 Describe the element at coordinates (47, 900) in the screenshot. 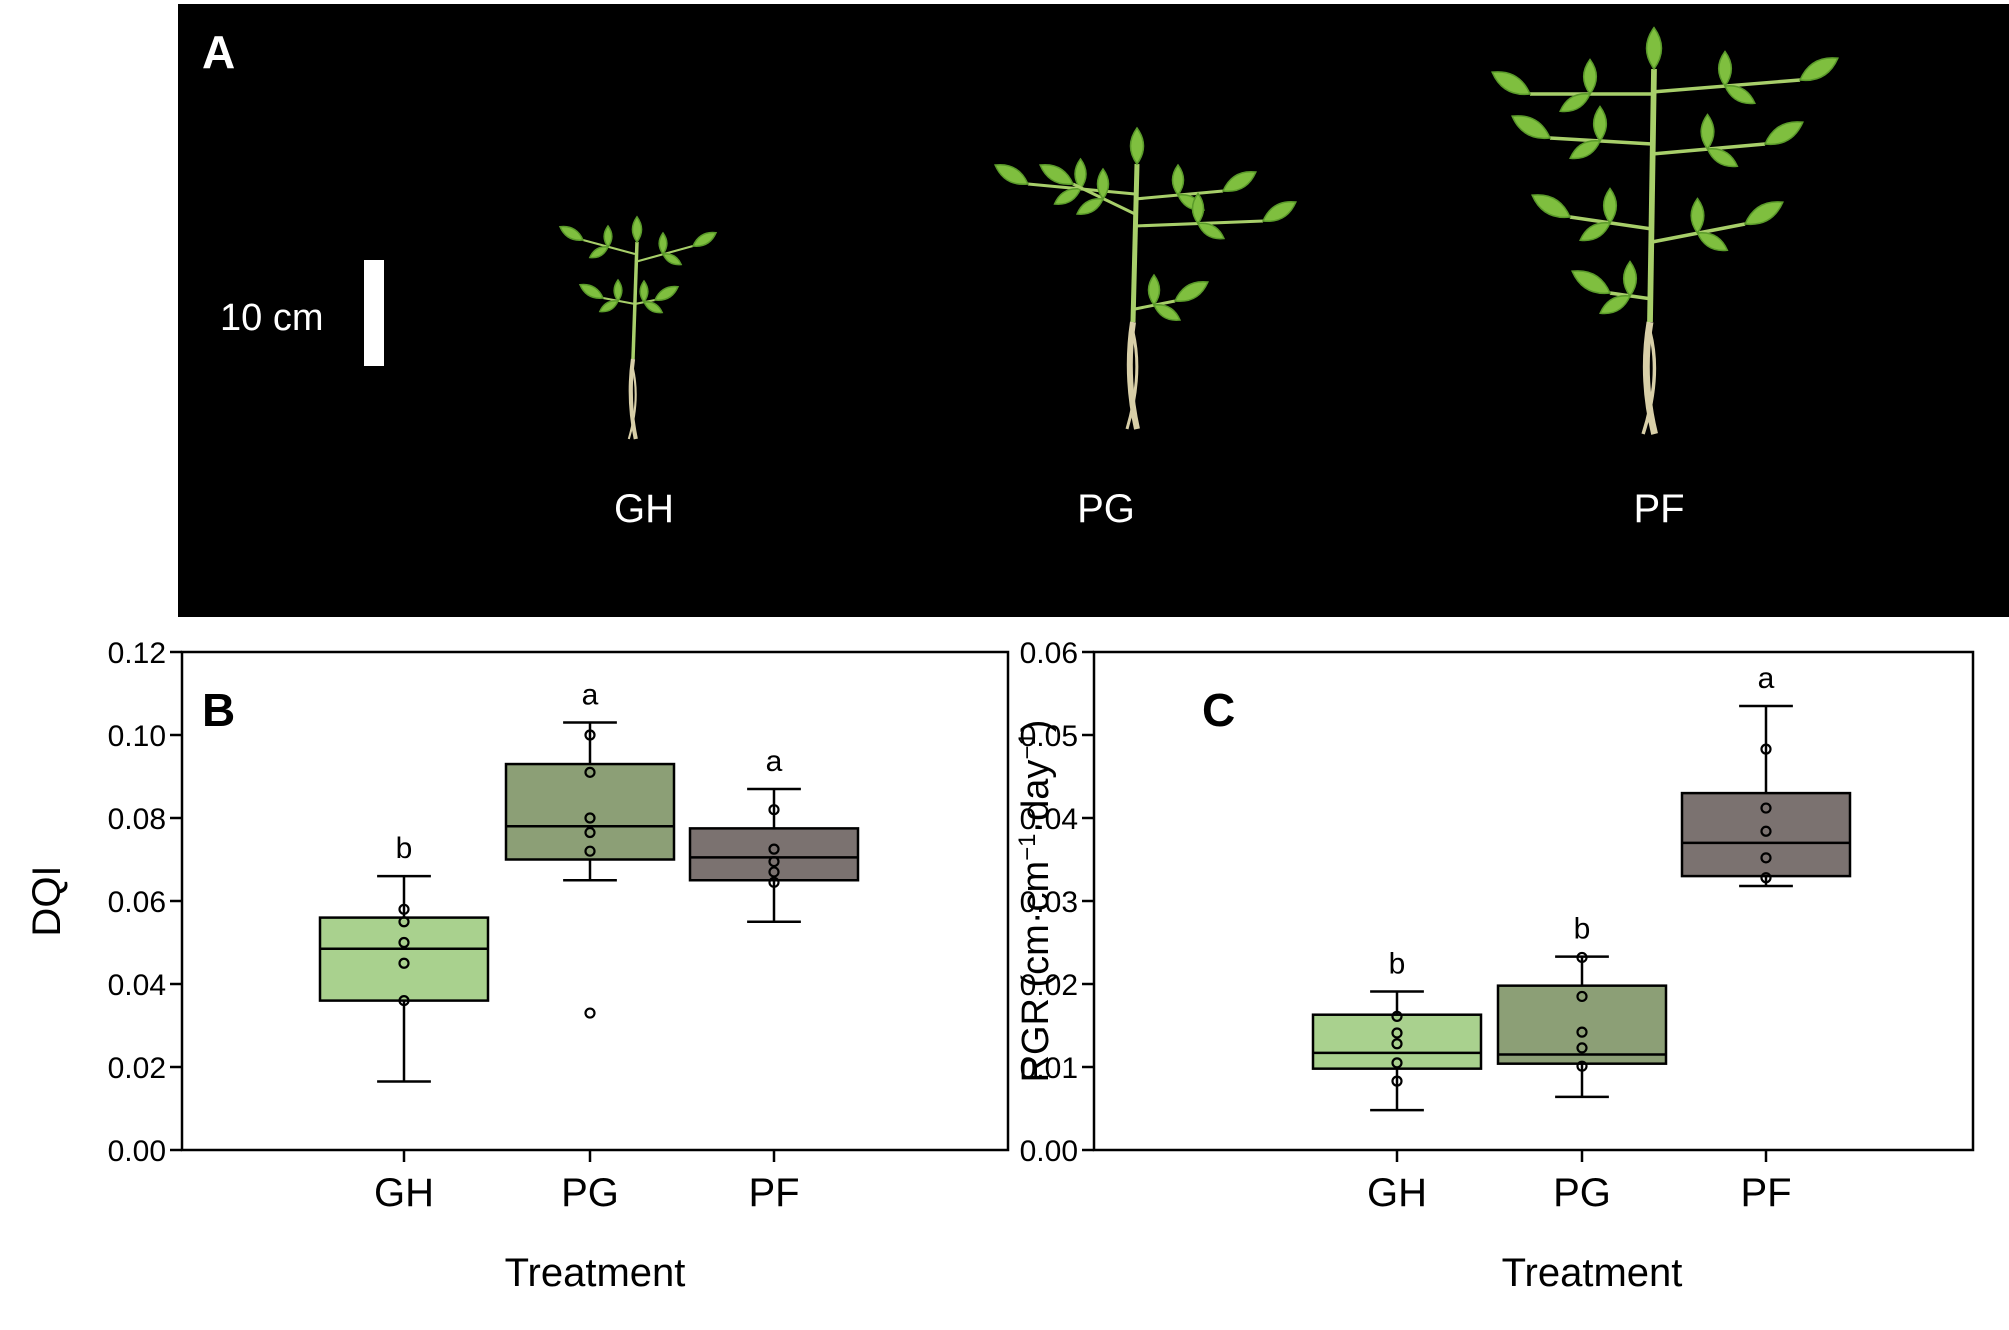

I see `y-axis-label: DQI` at that location.